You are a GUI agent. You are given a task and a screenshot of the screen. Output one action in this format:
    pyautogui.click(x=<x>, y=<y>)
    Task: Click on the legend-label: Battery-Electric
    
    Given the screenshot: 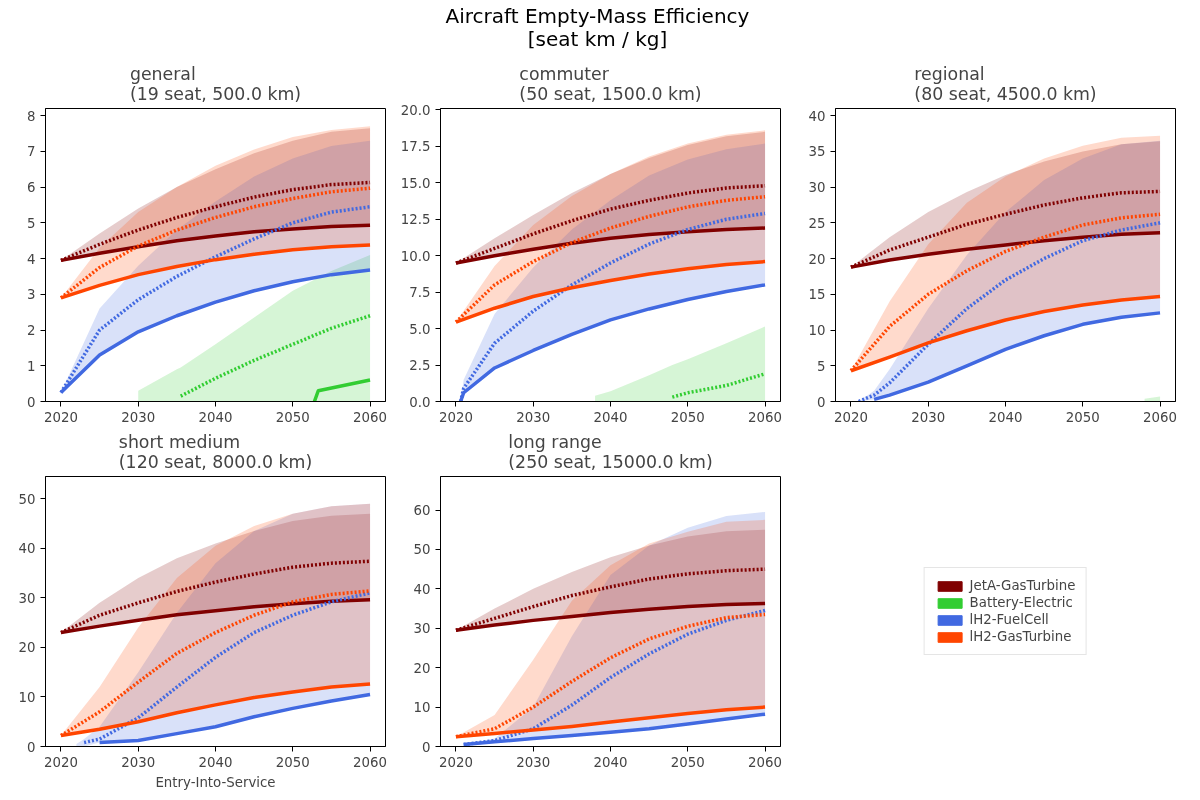 What is the action you would take?
    pyautogui.click(x=1021, y=602)
    